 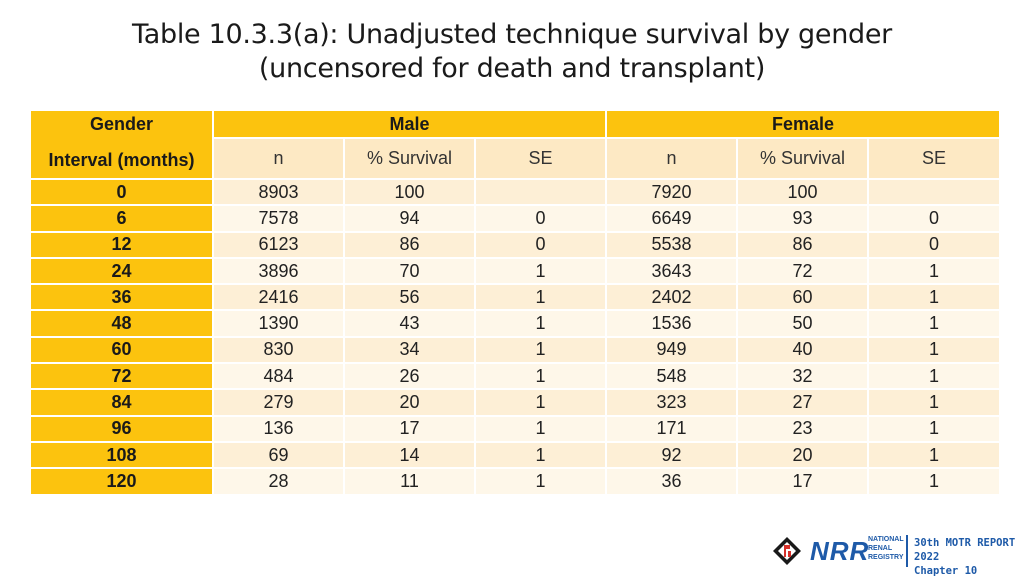 What do you see at coordinates (802, 157) in the screenshot?
I see `subheader-female-survival: % Survival` at bounding box center [802, 157].